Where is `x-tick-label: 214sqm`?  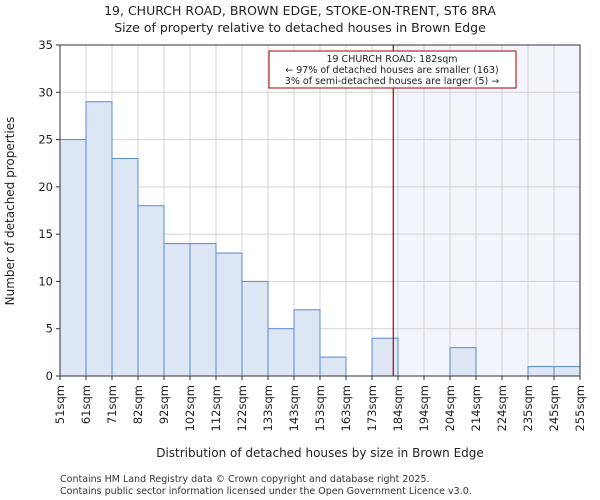
x-tick-label: 214sqm is located at coordinates (476, 408).